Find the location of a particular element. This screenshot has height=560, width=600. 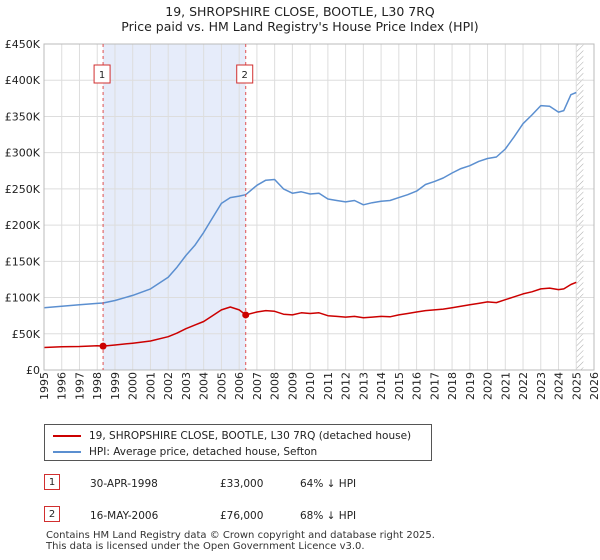

y-tick-label: £0 is located at coordinates (33, 370).